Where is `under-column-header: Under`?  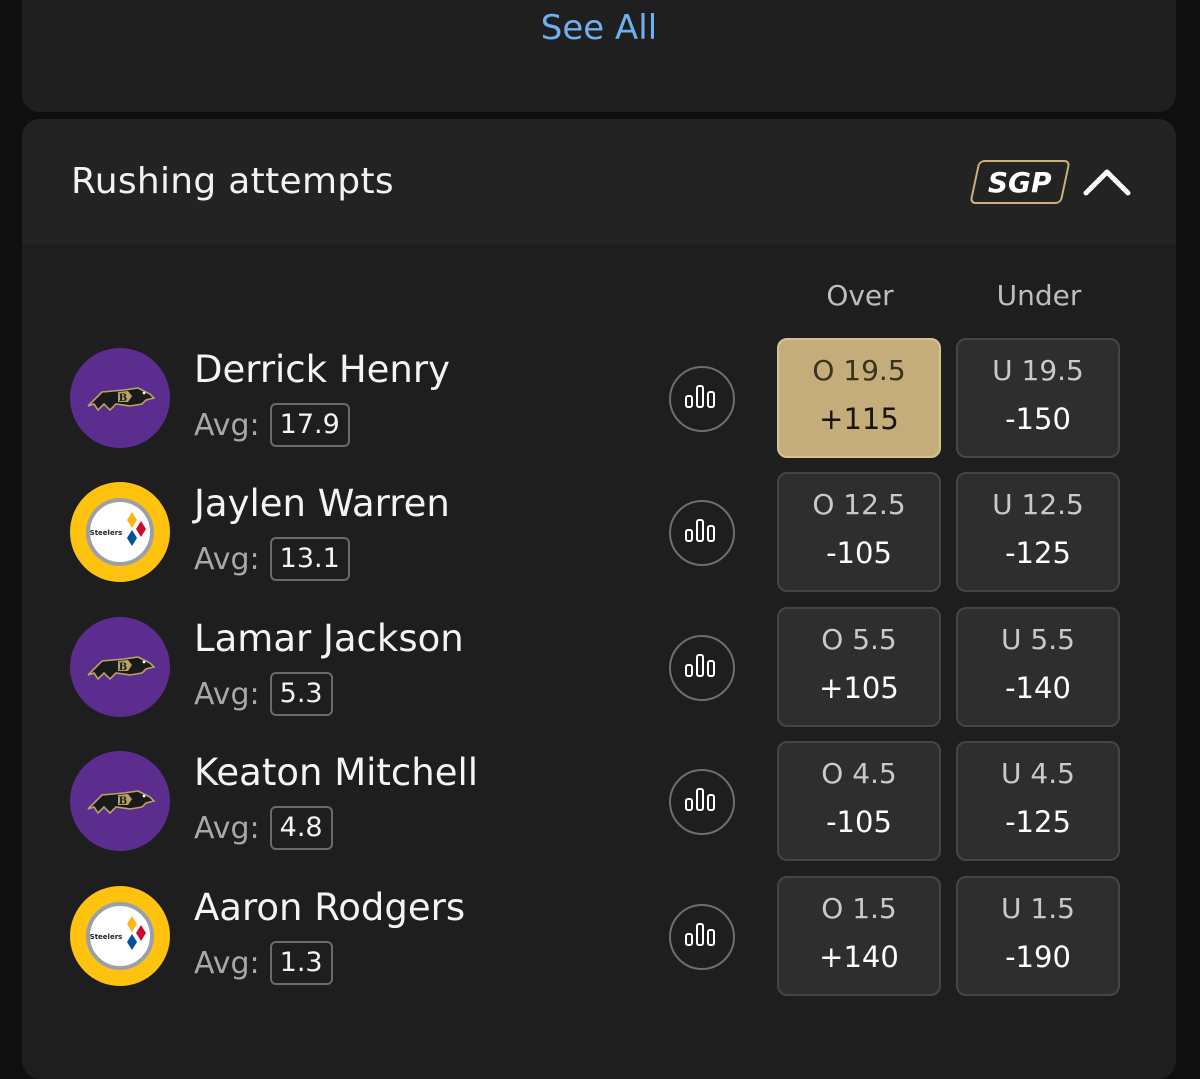 under-column-header: Under is located at coordinates (1039, 295).